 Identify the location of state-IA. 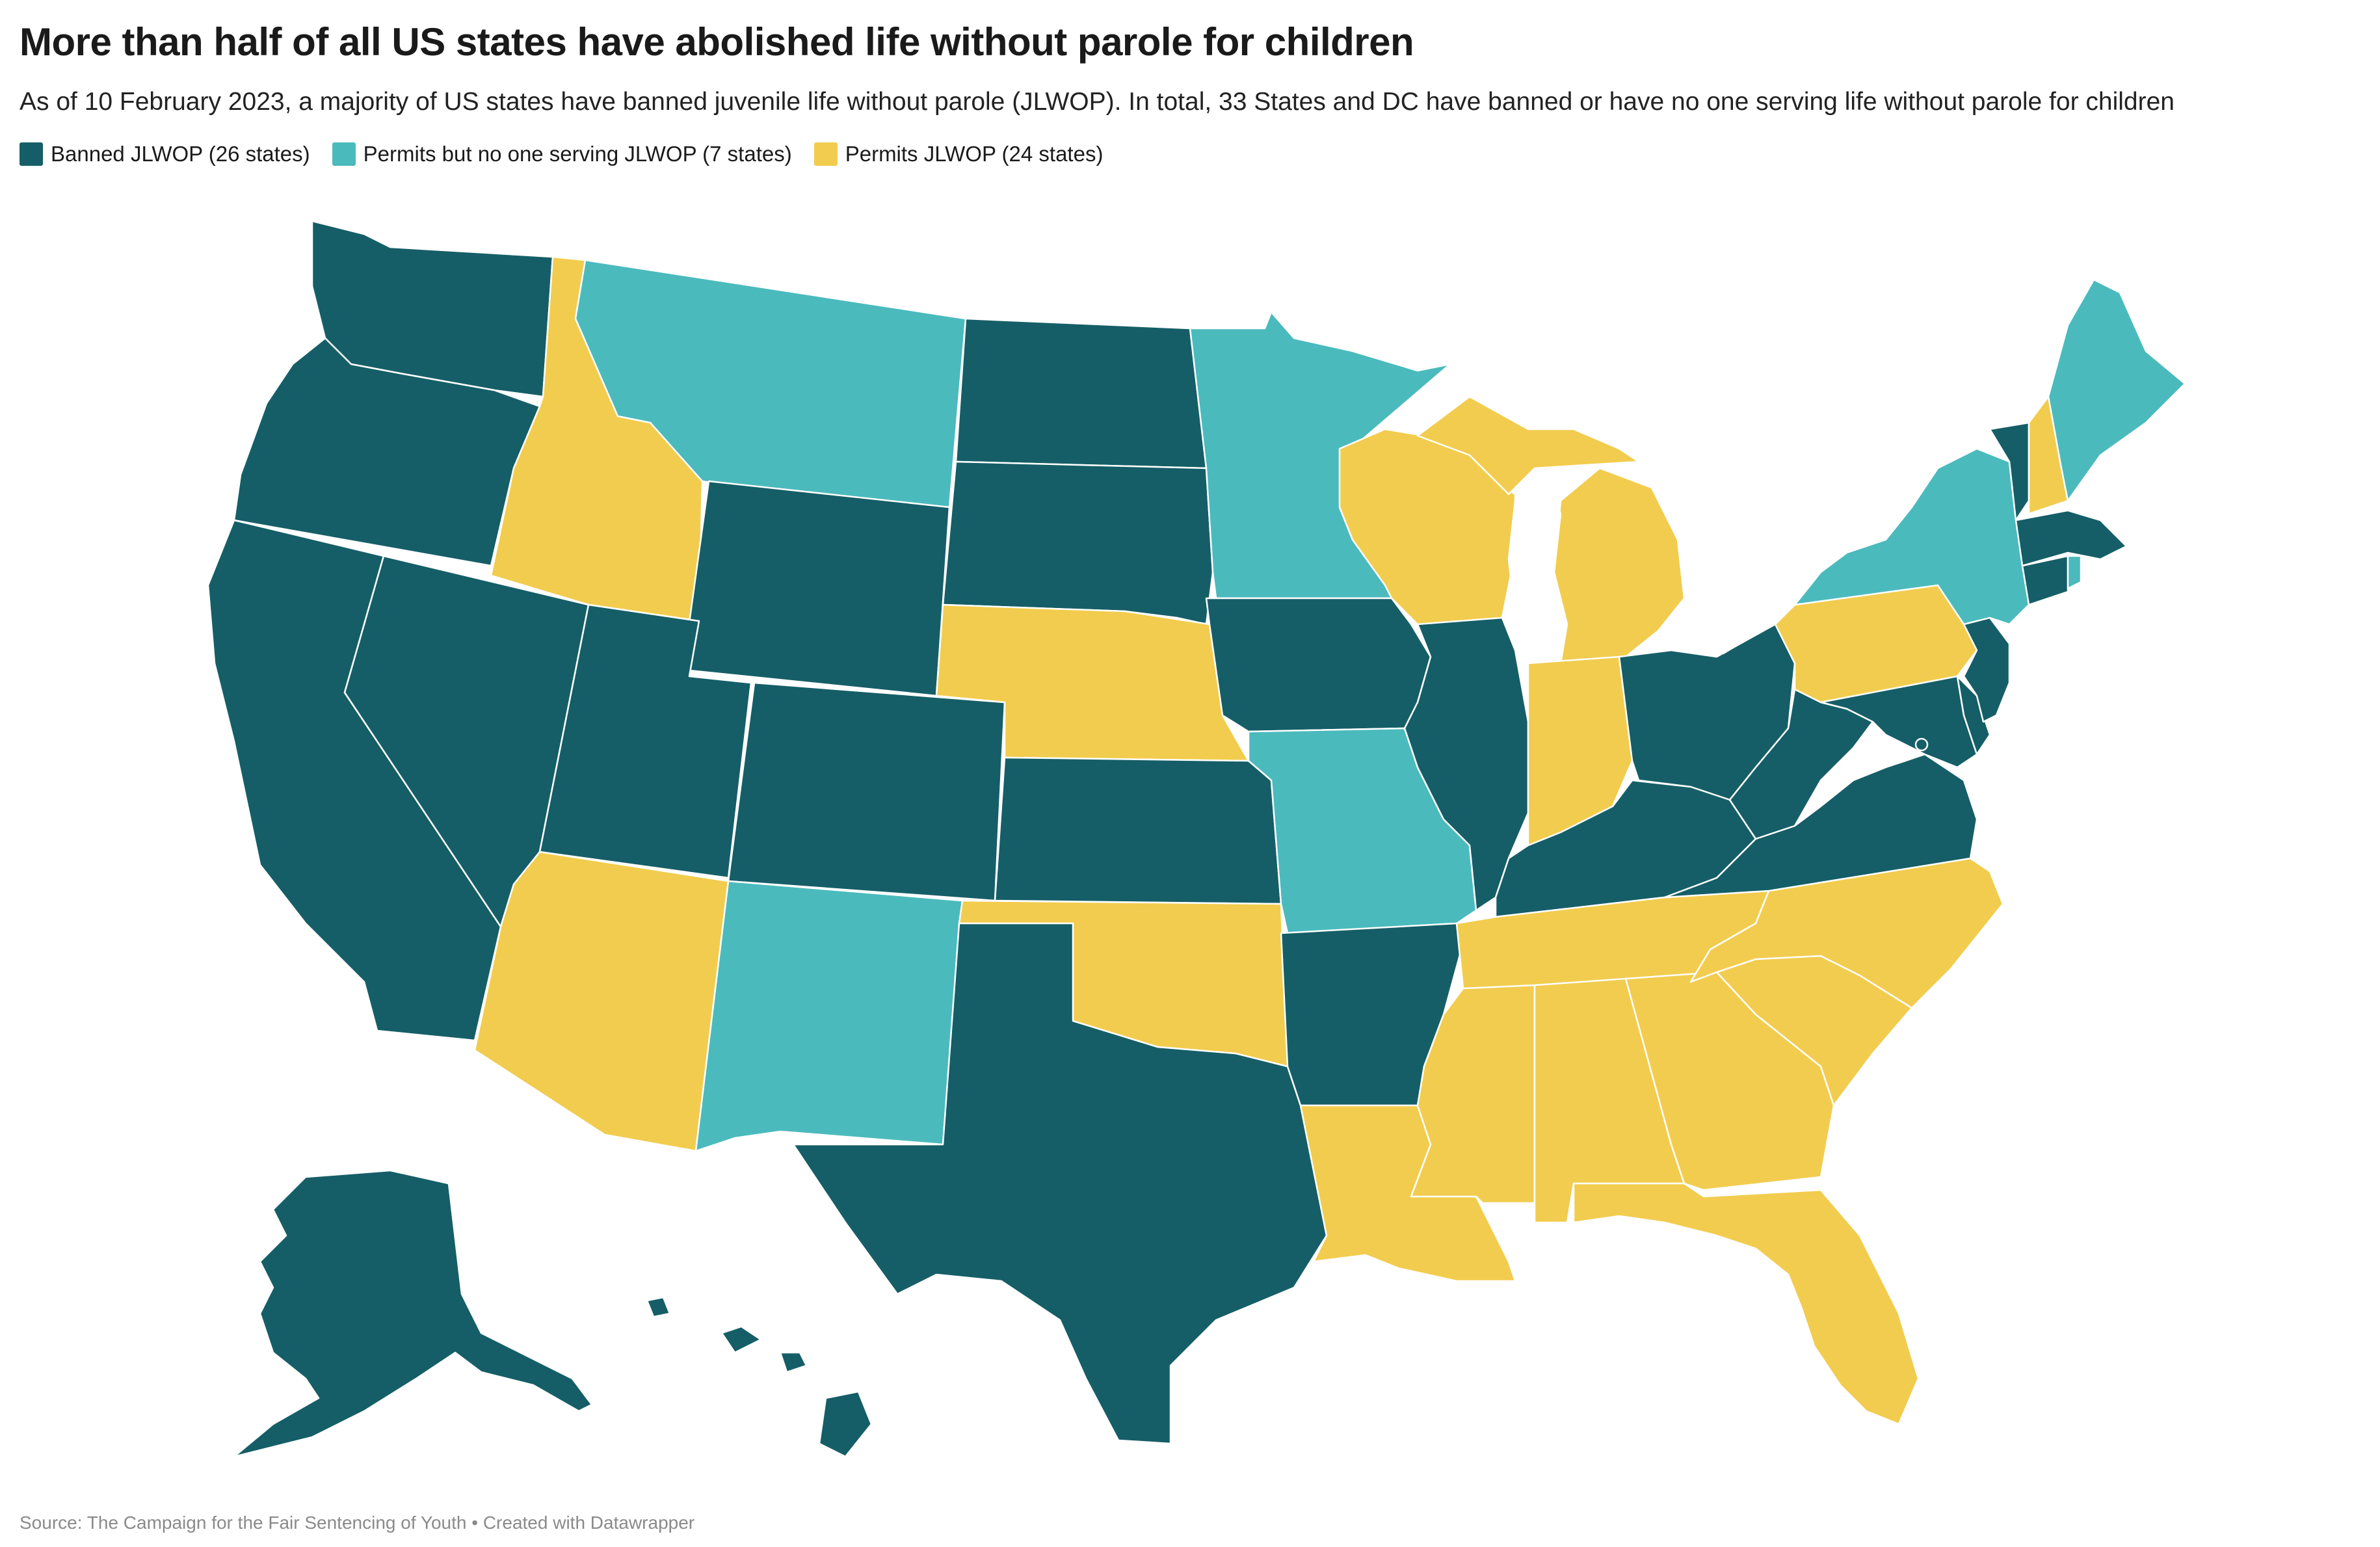
(1318, 665).